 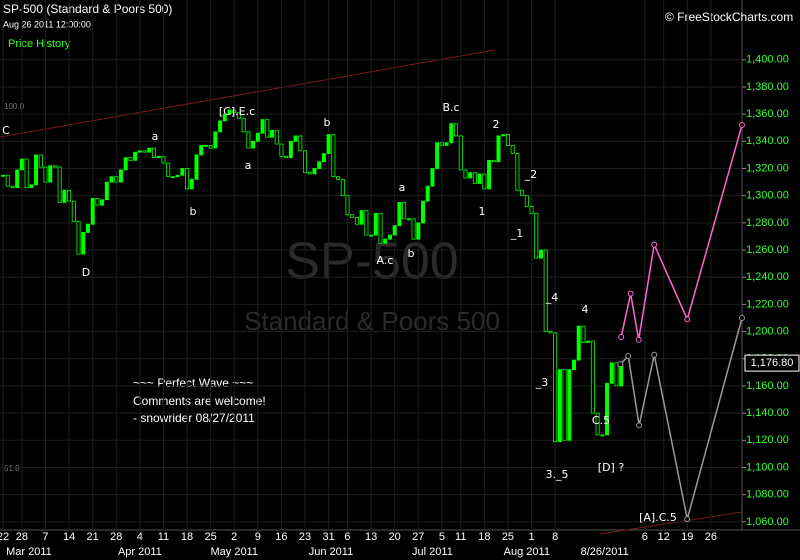 What do you see at coordinates (163, 537) in the screenshot?
I see `x-tick-label: 11` at bounding box center [163, 537].